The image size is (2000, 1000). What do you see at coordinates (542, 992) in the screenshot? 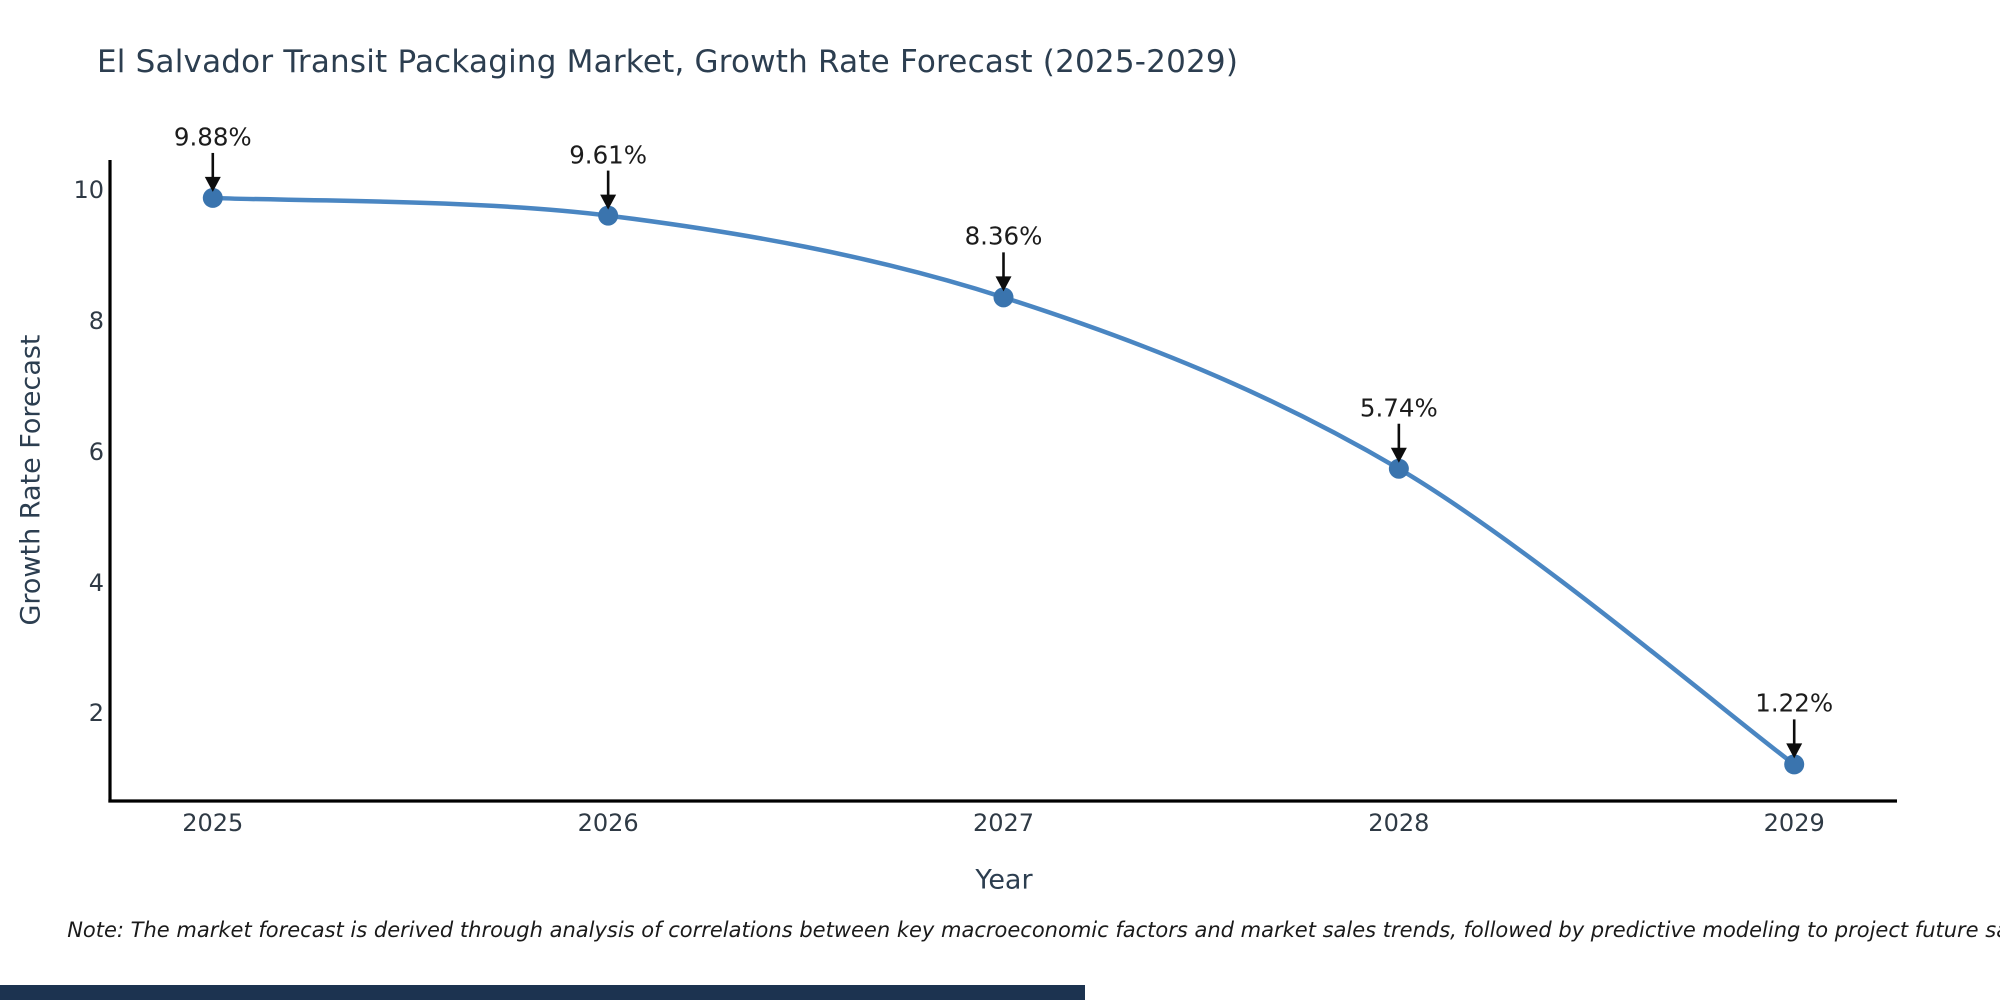
I see `bottom-bar` at bounding box center [542, 992].